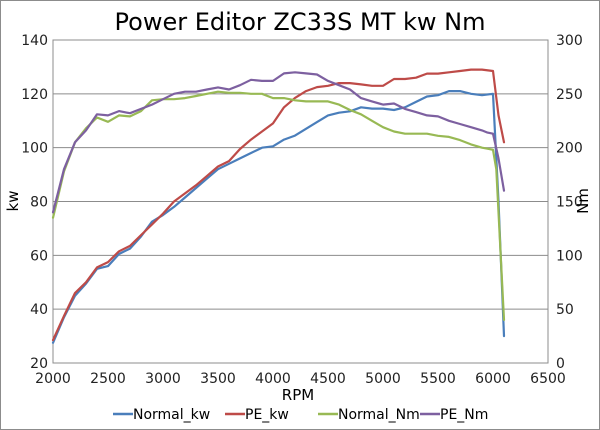 This screenshot has width=600, height=430. What do you see at coordinates (171, 415) in the screenshot?
I see `legend-label: Normal_kw` at bounding box center [171, 415].